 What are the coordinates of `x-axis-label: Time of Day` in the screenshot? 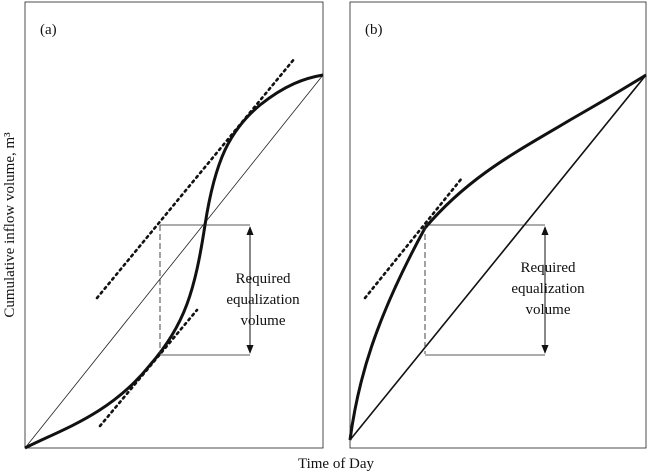 It's located at (336, 464).